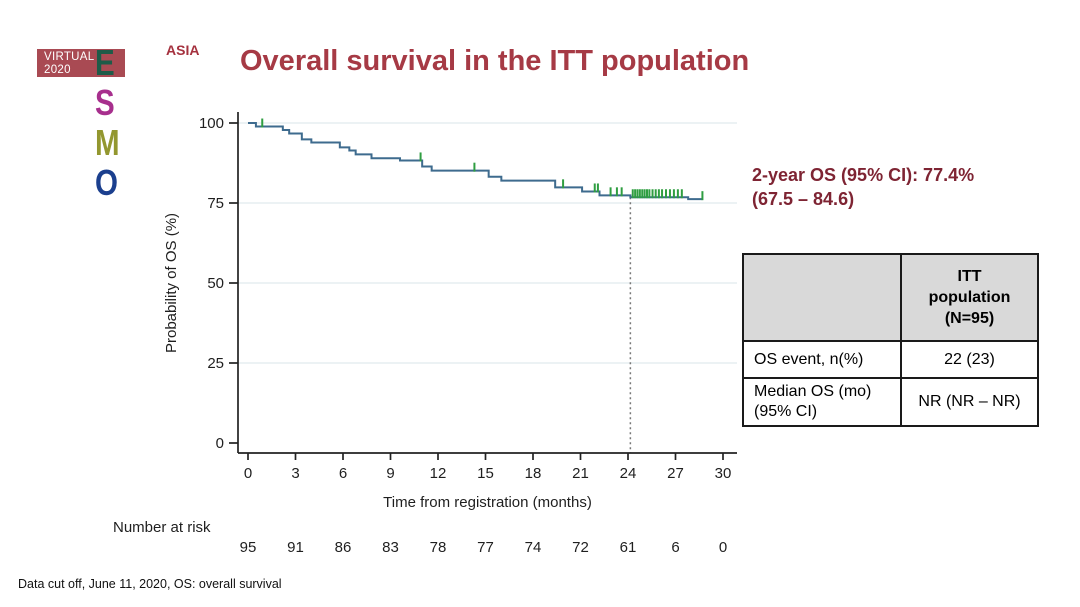 The image size is (1080, 607). Describe the element at coordinates (822, 297) in the screenshot. I see `table-header-blank` at that location.